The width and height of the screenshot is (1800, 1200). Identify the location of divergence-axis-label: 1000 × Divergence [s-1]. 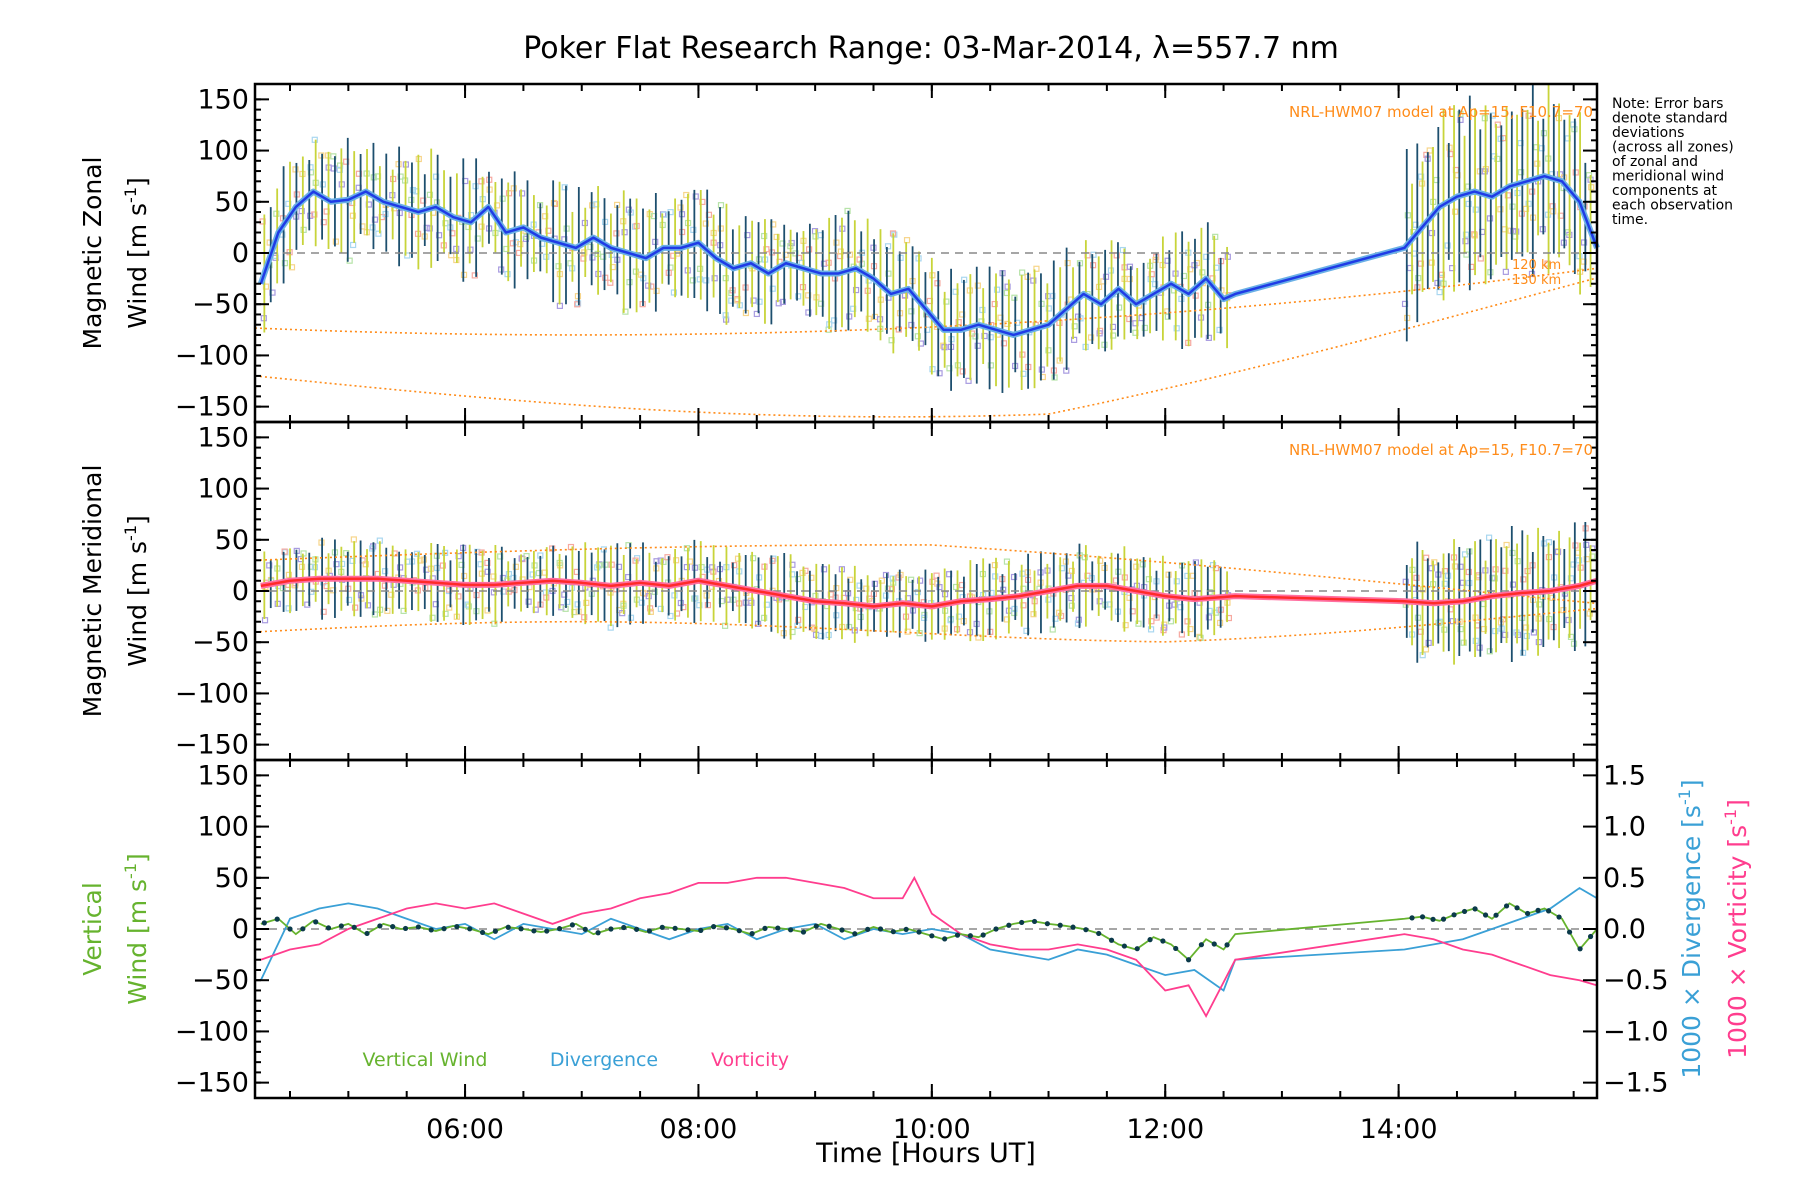
(1690, 928).